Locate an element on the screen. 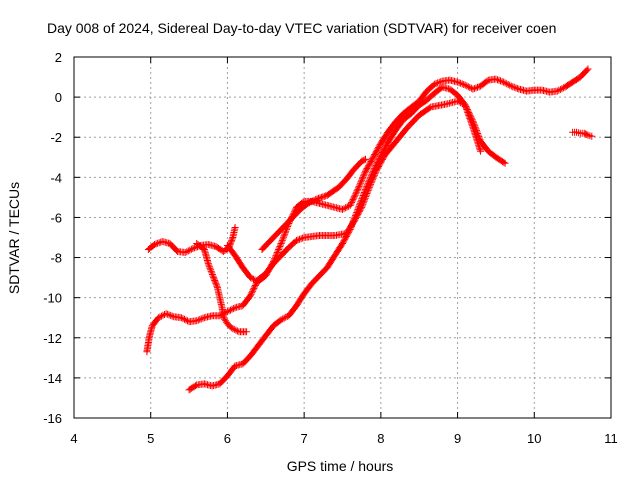  x-tick-label: 11 is located at coordinates (611, 438).